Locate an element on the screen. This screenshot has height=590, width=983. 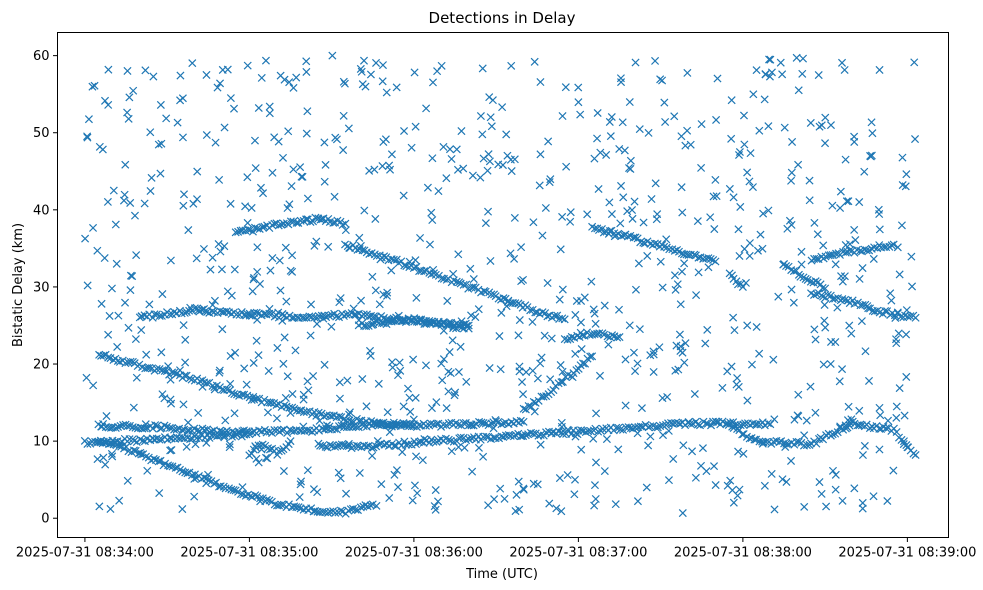
y-tick-label: 30 is located at coordinates (41, 287).